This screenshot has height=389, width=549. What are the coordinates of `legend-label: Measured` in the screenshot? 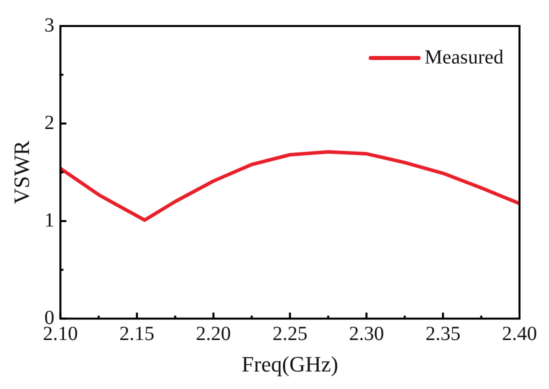 It's located at (464, 57).